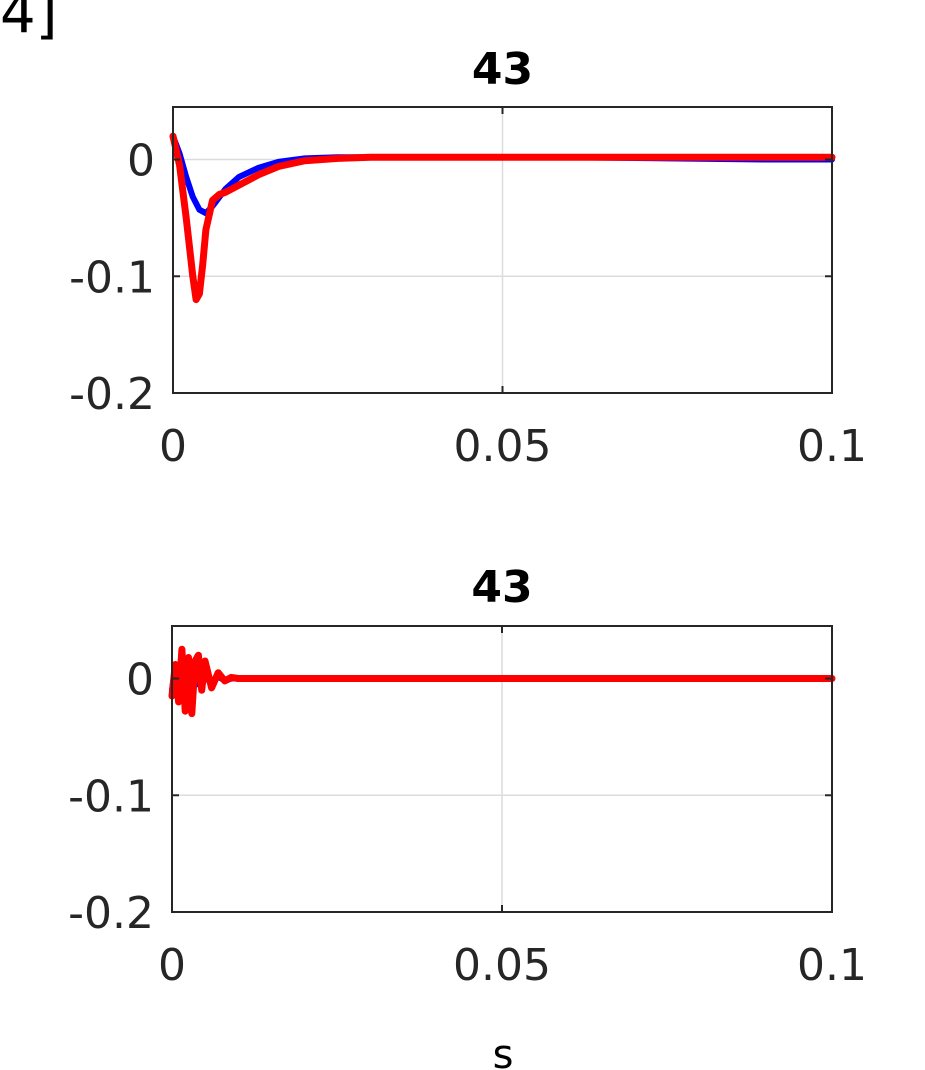 The width and height of the screenshot is (925, 1070). What do you see at coordinates (29, 23) in the screenshot?
I see `corner-label: 4]` at bounding box center [29, 23].